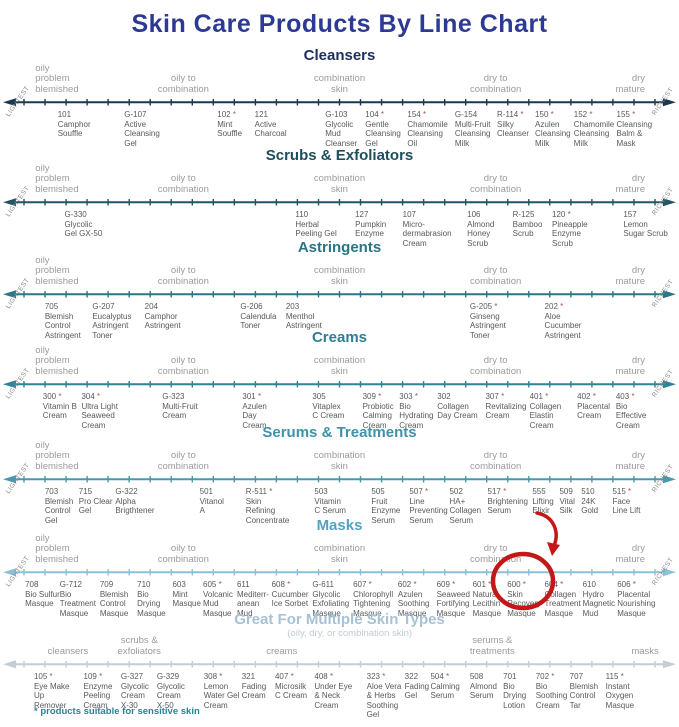 The image size is (679, 727). I want to click on section-subtitle: (oily, dry, or combination skin), so click(350, 633).